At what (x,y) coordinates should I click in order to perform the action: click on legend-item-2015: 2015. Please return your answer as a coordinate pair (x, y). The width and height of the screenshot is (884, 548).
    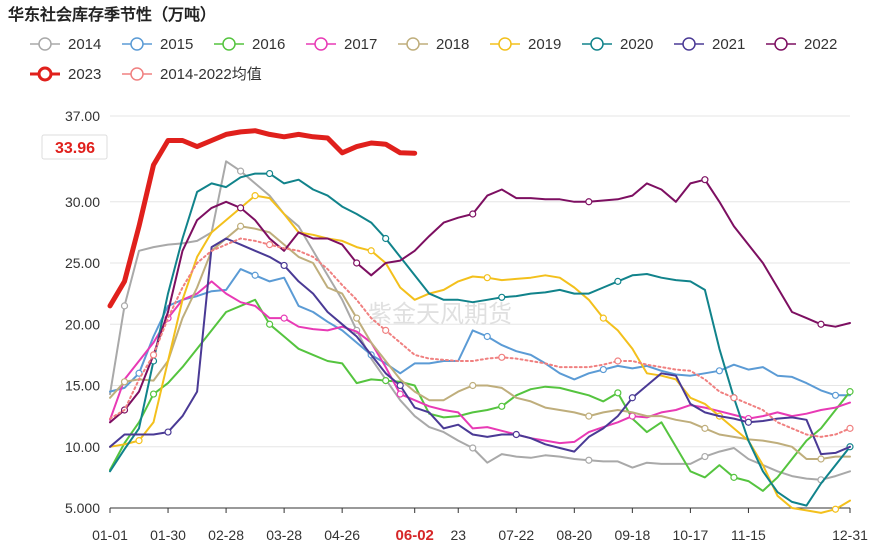
    Looking at the image, I should click on (157, 44).